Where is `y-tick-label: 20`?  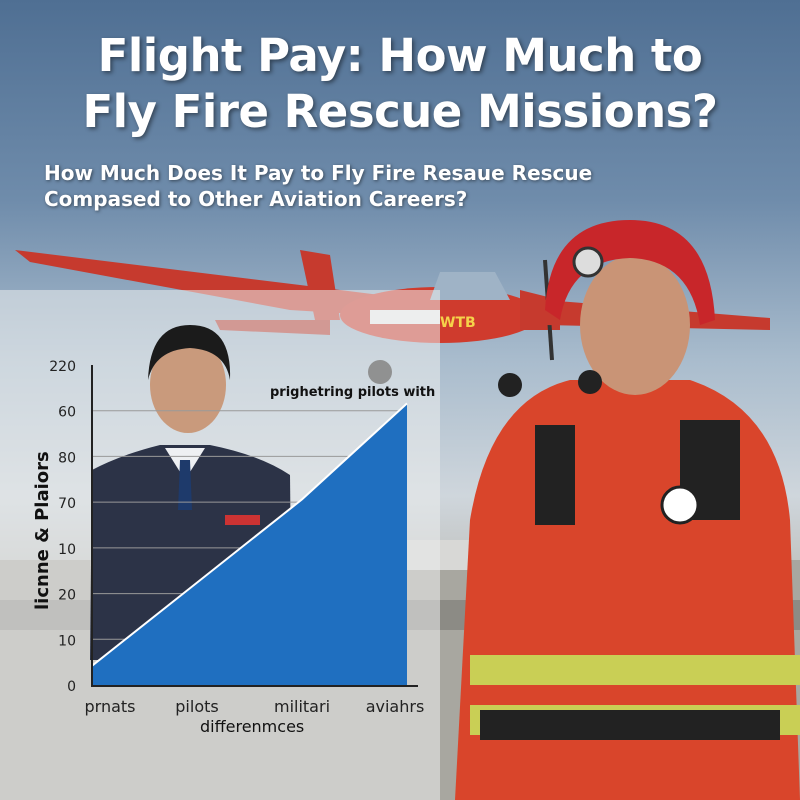
y-tick-label: 20 is located at coordinates (67, 596).